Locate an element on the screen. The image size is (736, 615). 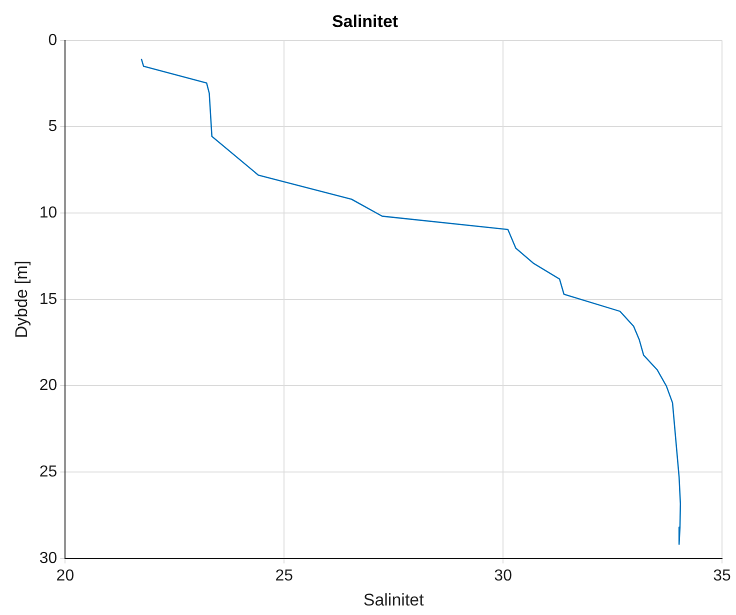
y-tick-label: 5 is located at coordinates (53, 127).